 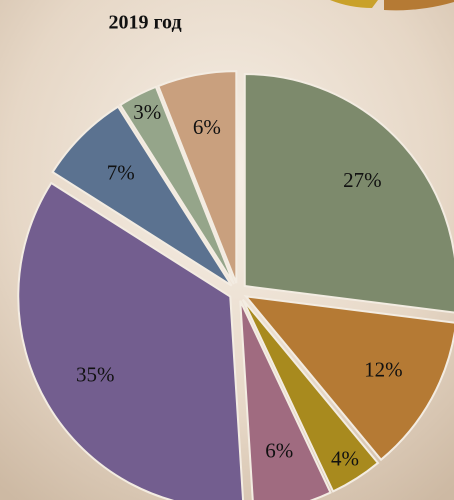 I want to click on data-label: 35%, so click(x=95, y=374).